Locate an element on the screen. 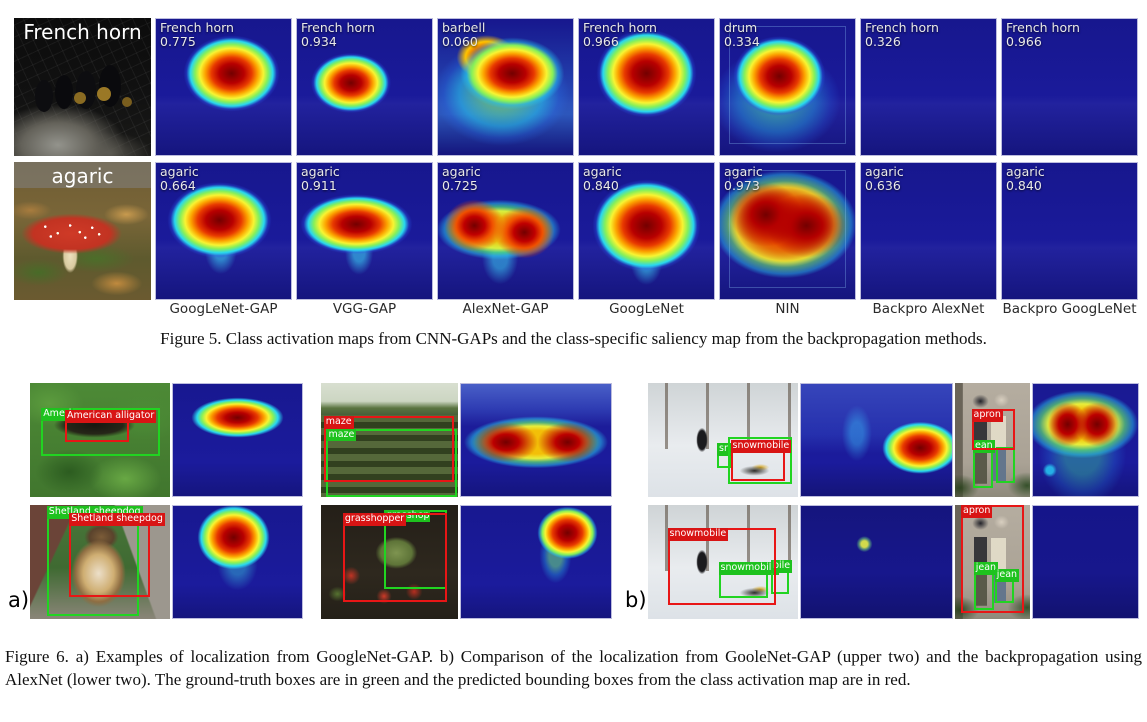 Image resolution: width=1147 pixels, height=722 pixels. predicted-box: grasshopper is located at coordinates (395, 557).